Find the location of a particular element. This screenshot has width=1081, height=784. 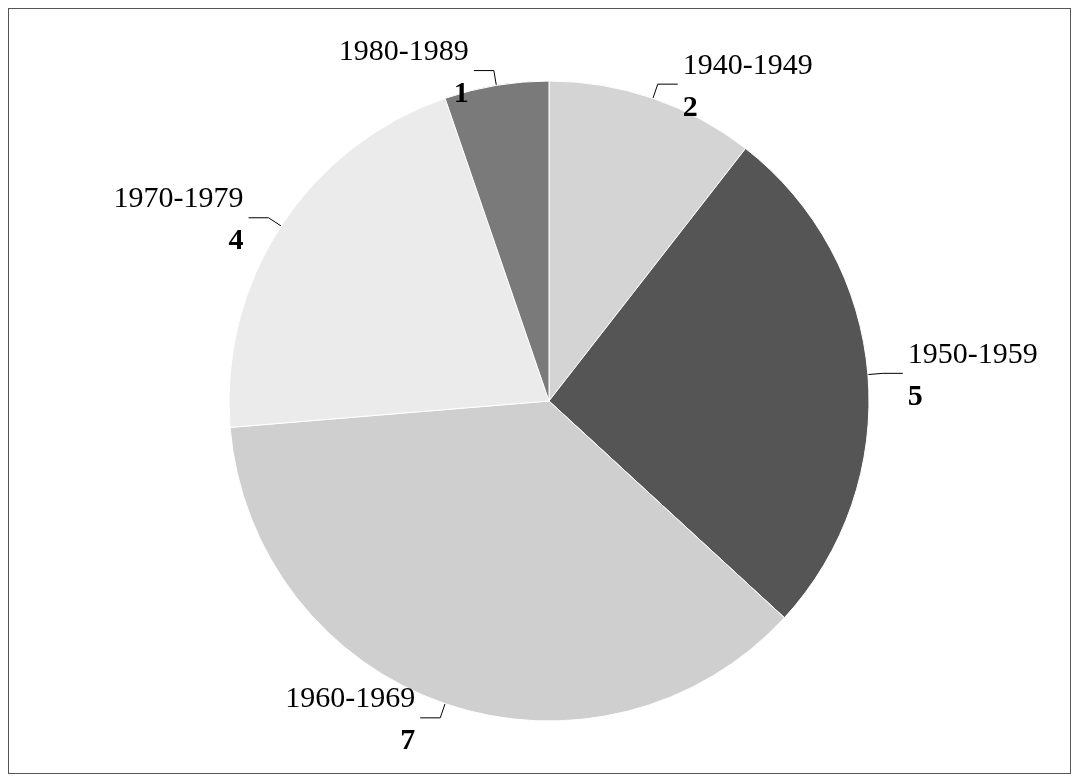

slice-label: 1940-1949 is located at coordinates (747, 63).